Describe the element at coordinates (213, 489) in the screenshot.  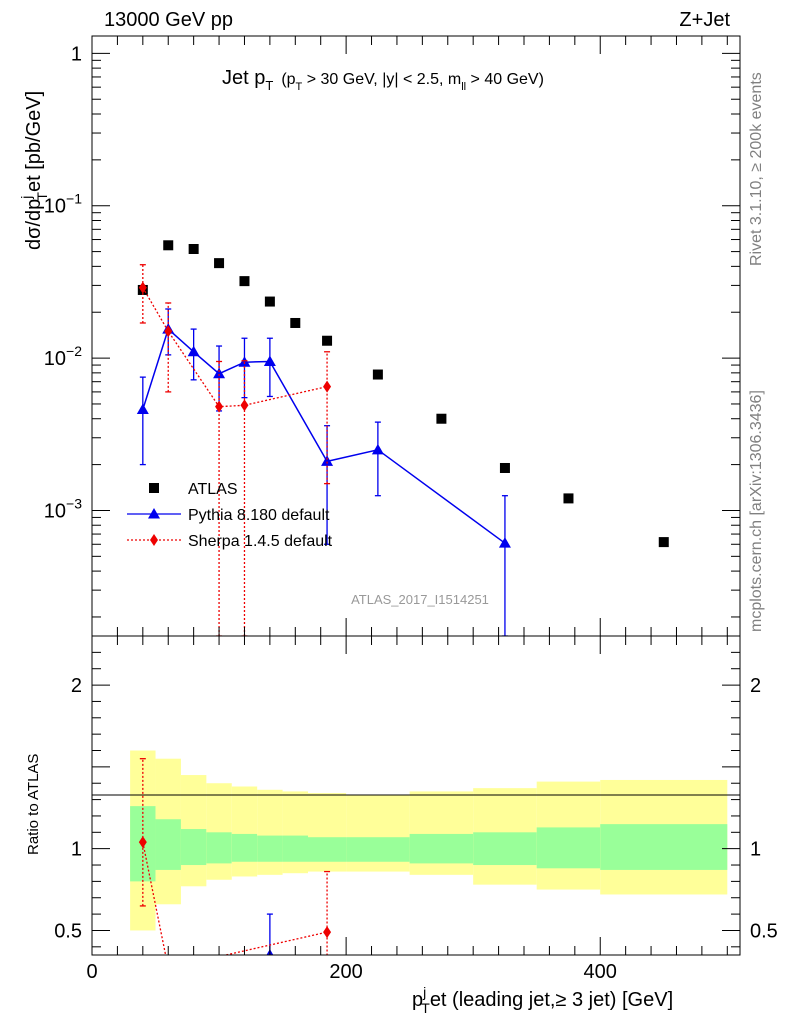
I see `legend-label-atlas: ATLAS` at that location.